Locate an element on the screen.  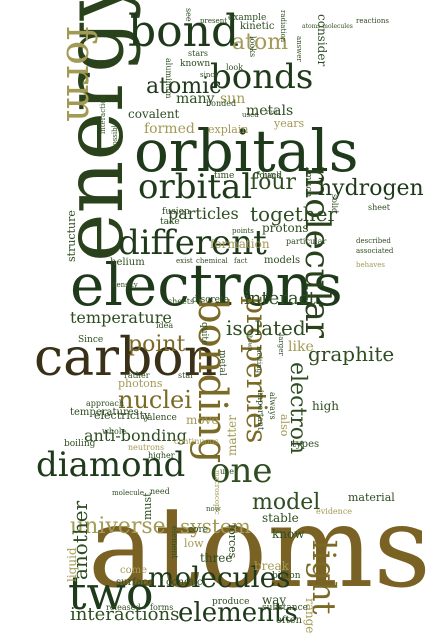
word-whole: whole is located at coordinates (114, 431).